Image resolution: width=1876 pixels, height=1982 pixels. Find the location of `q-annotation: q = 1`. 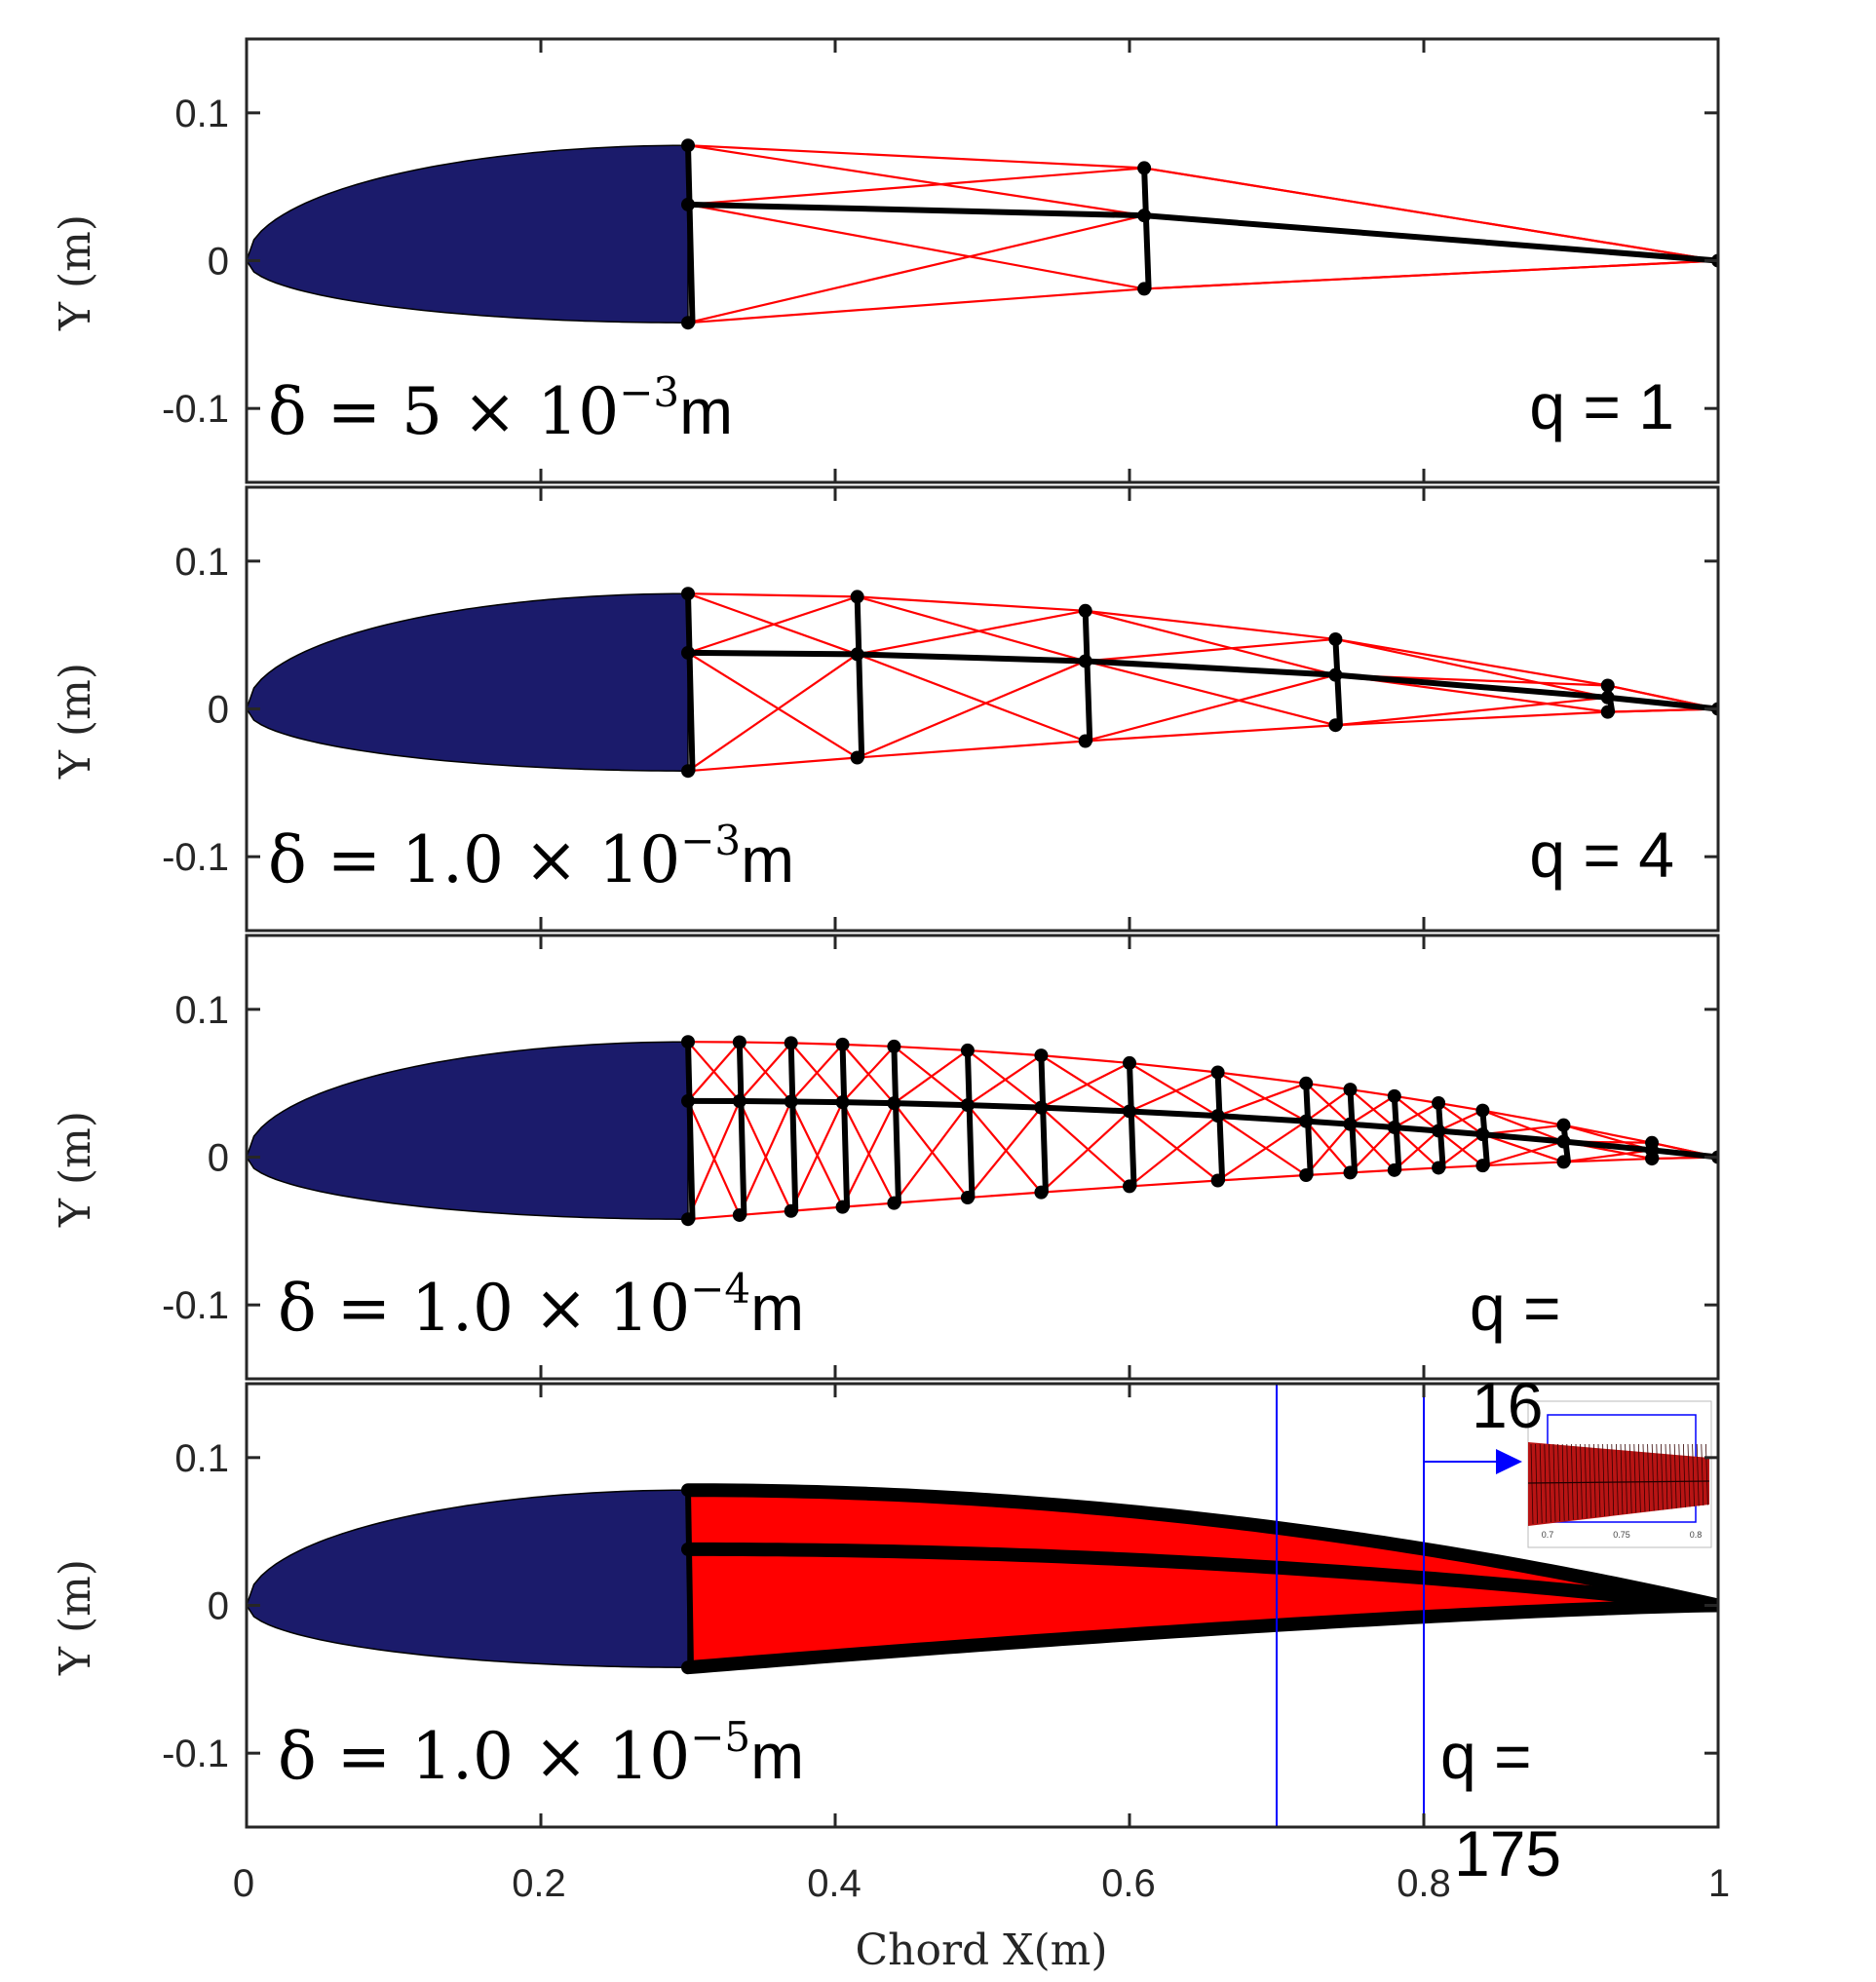

q-annotation: q = 1 is located at coordinates (1601, 406).